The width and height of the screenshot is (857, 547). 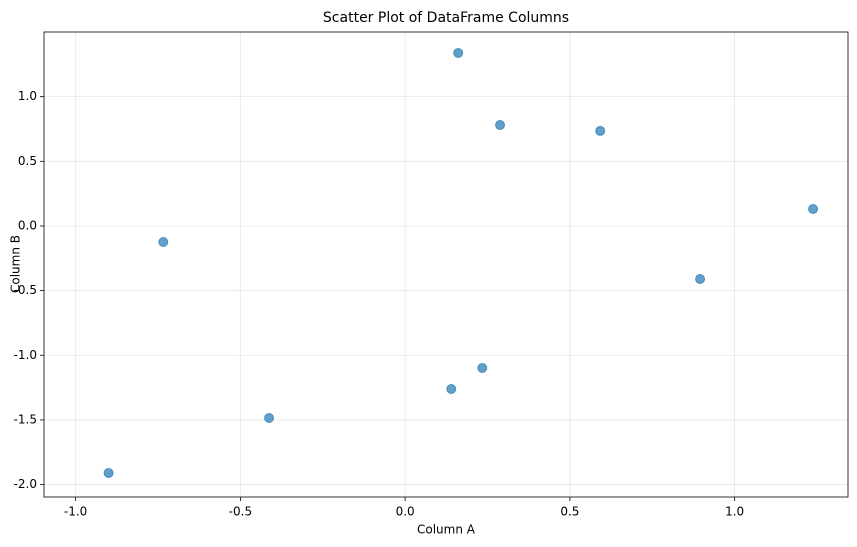 I want to click on x-tick-label: 1.0, so click(x=734, y=512).